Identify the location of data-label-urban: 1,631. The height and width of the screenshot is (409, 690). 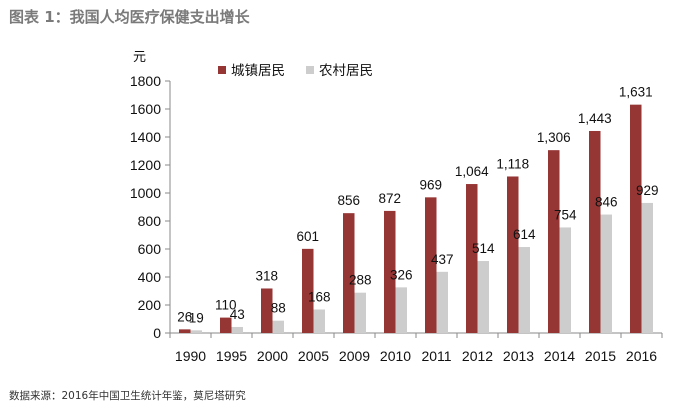
(636, 92).